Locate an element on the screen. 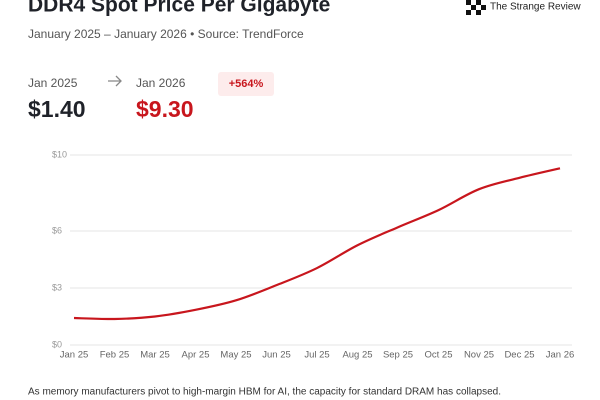 The width and height of the screenshot is (600, 400). x-tick-label: Jan 26 is located at coordinates (560, 355).